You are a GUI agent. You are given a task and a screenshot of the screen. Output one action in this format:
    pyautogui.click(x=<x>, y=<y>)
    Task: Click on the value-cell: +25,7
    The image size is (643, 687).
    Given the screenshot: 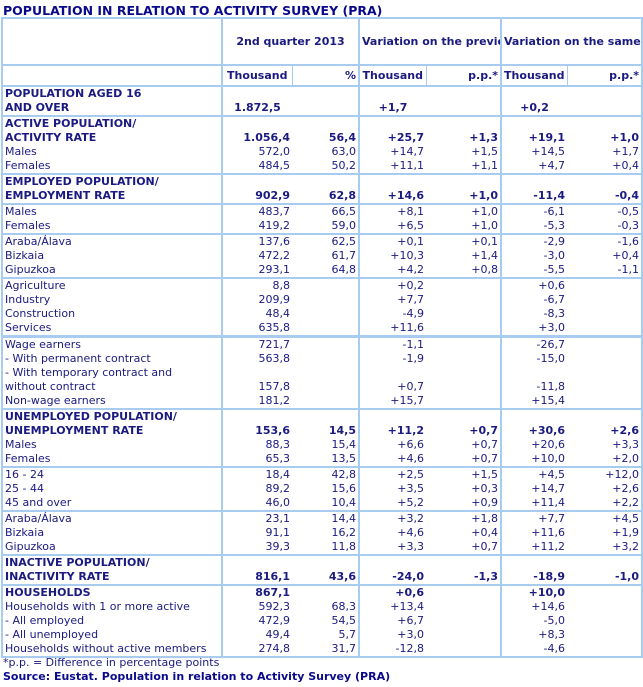 What is the action you would take?
    pyautogui.click(x=392, y=138)
    